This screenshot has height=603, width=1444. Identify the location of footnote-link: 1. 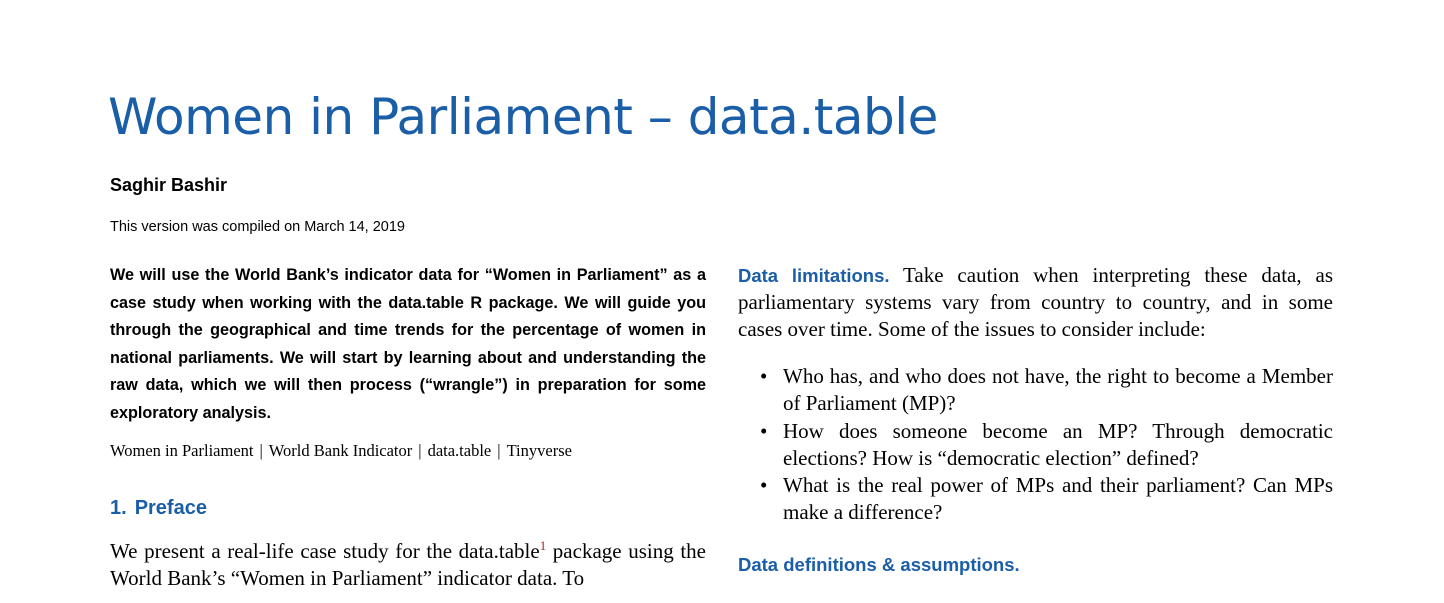
(543, 545).